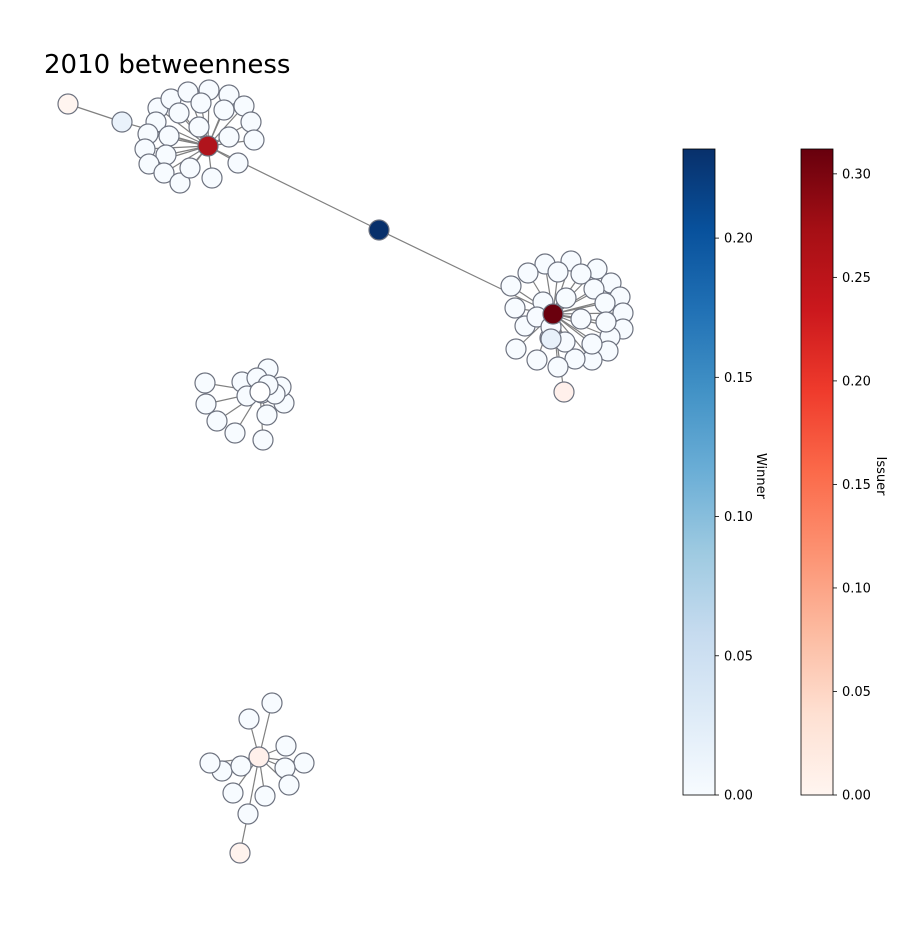  I want to click on chart-title: 2010 betweenness, so click(167, 65).